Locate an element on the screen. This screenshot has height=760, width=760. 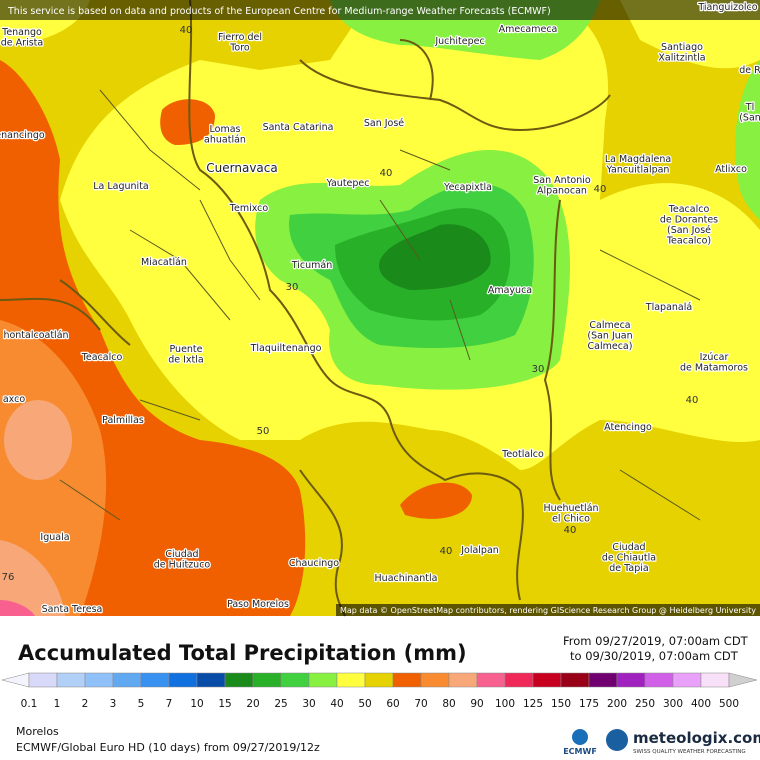
scale-label: 1 is located at coordinates (57, 704).